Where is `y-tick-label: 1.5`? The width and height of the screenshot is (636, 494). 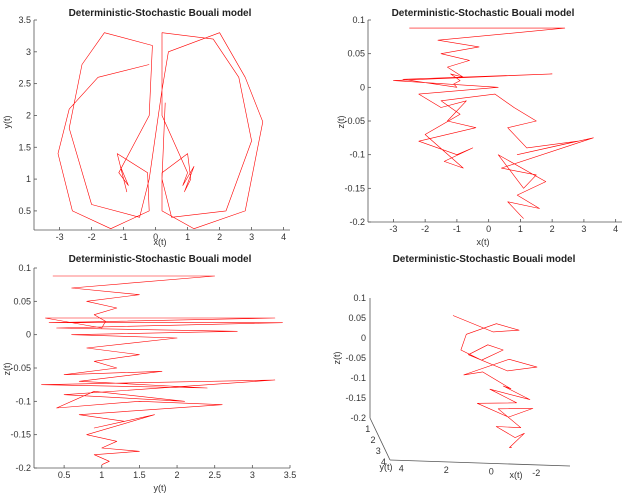 y-tick-label: 1.5 is located at coordinates (24, 147).